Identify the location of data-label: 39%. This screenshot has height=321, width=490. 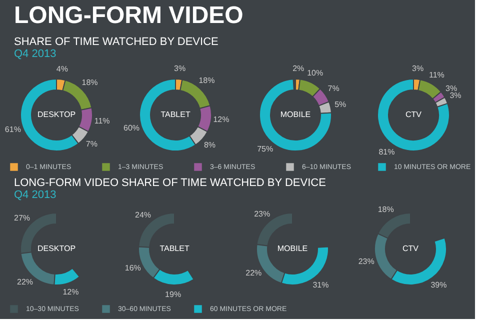
(438, 285).